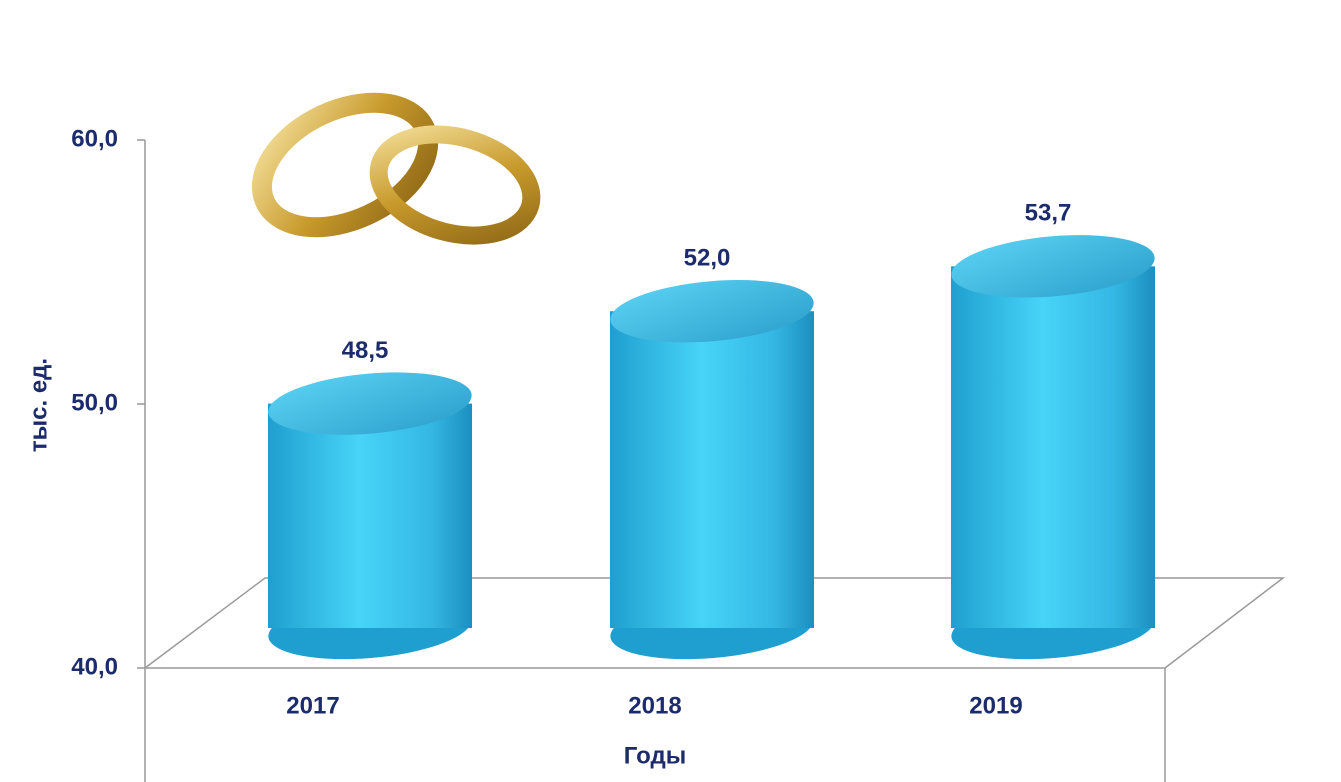  I want to click on y-tick-label: 60,0, so click(94, 138).